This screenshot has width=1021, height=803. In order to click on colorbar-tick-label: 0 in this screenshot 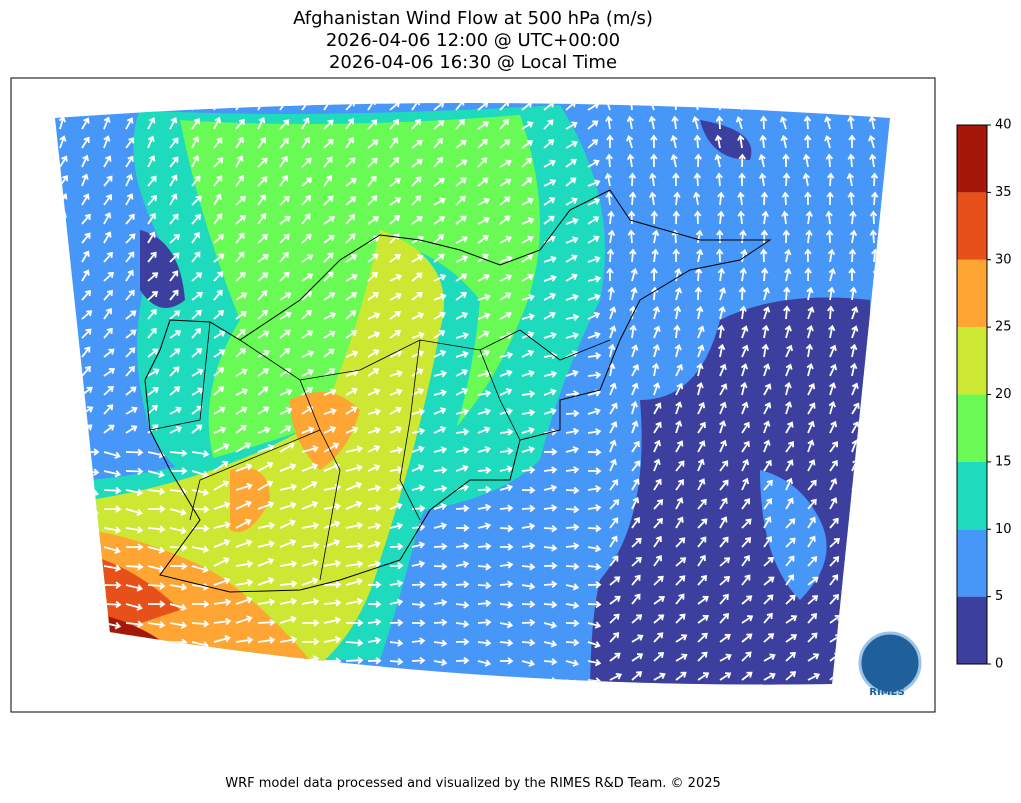, I will do `click(999, 664)`.